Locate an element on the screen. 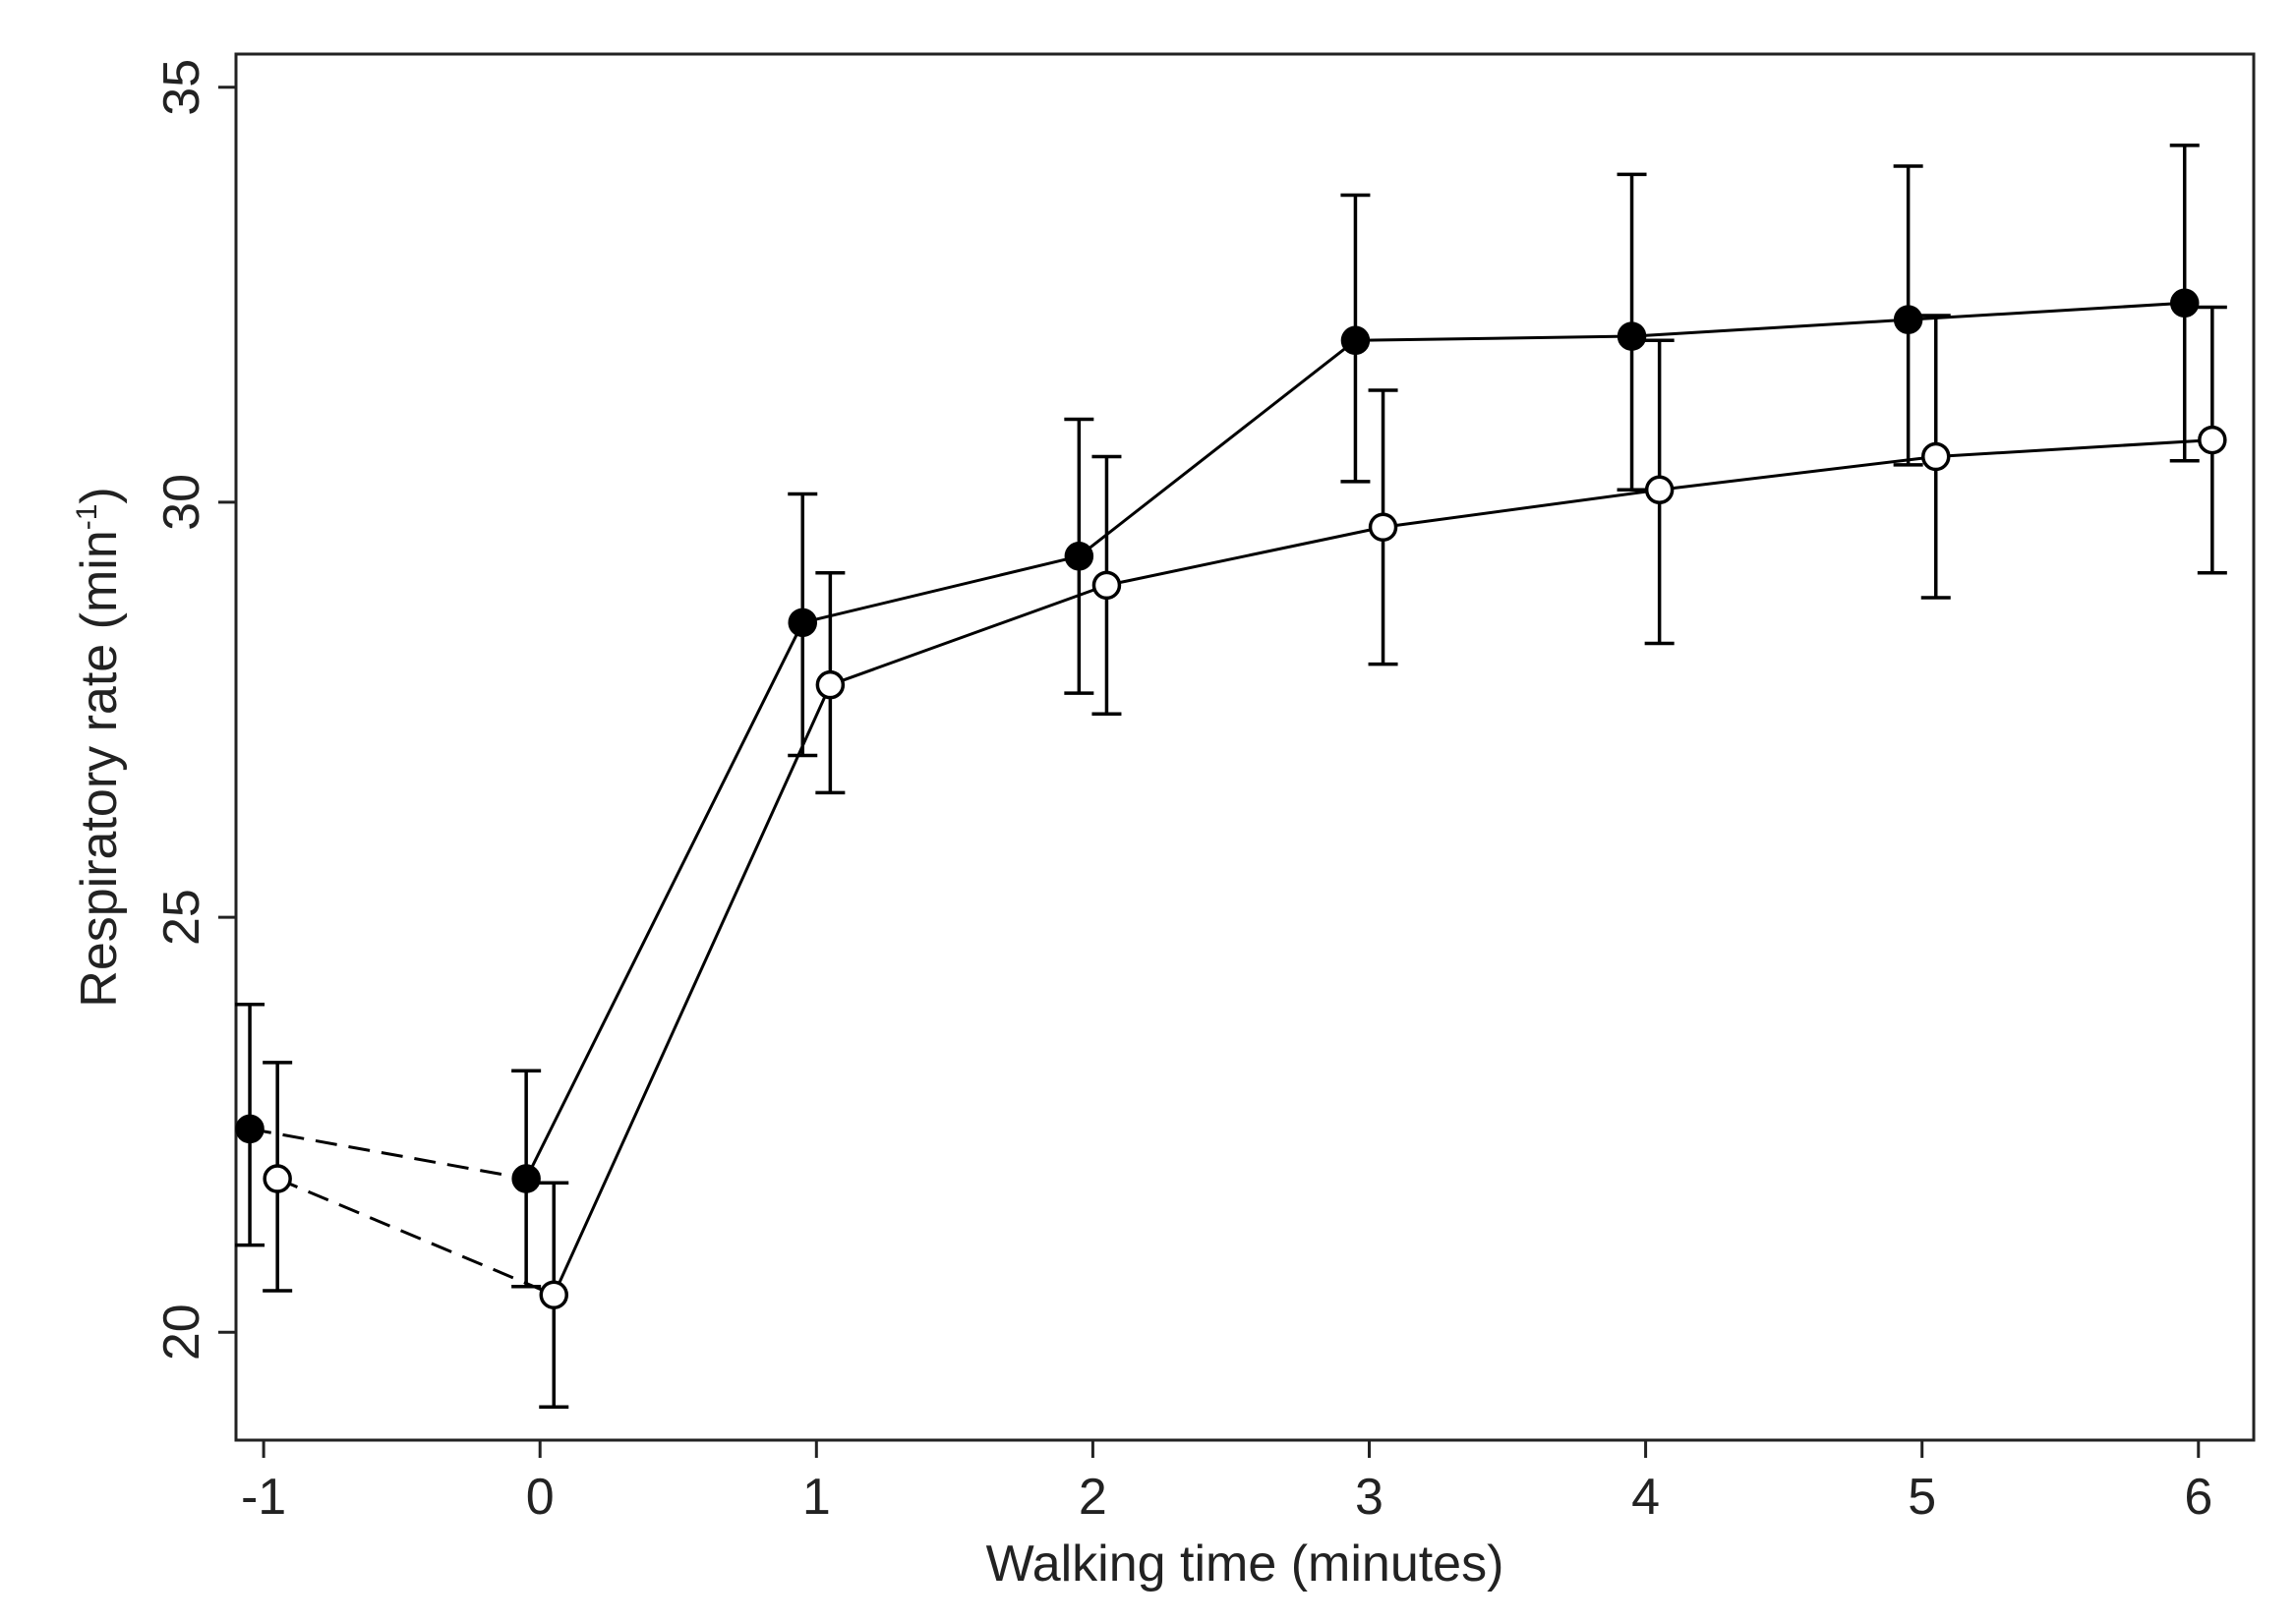  x-tick-label: 1 is located at coordinates (816, 1497).